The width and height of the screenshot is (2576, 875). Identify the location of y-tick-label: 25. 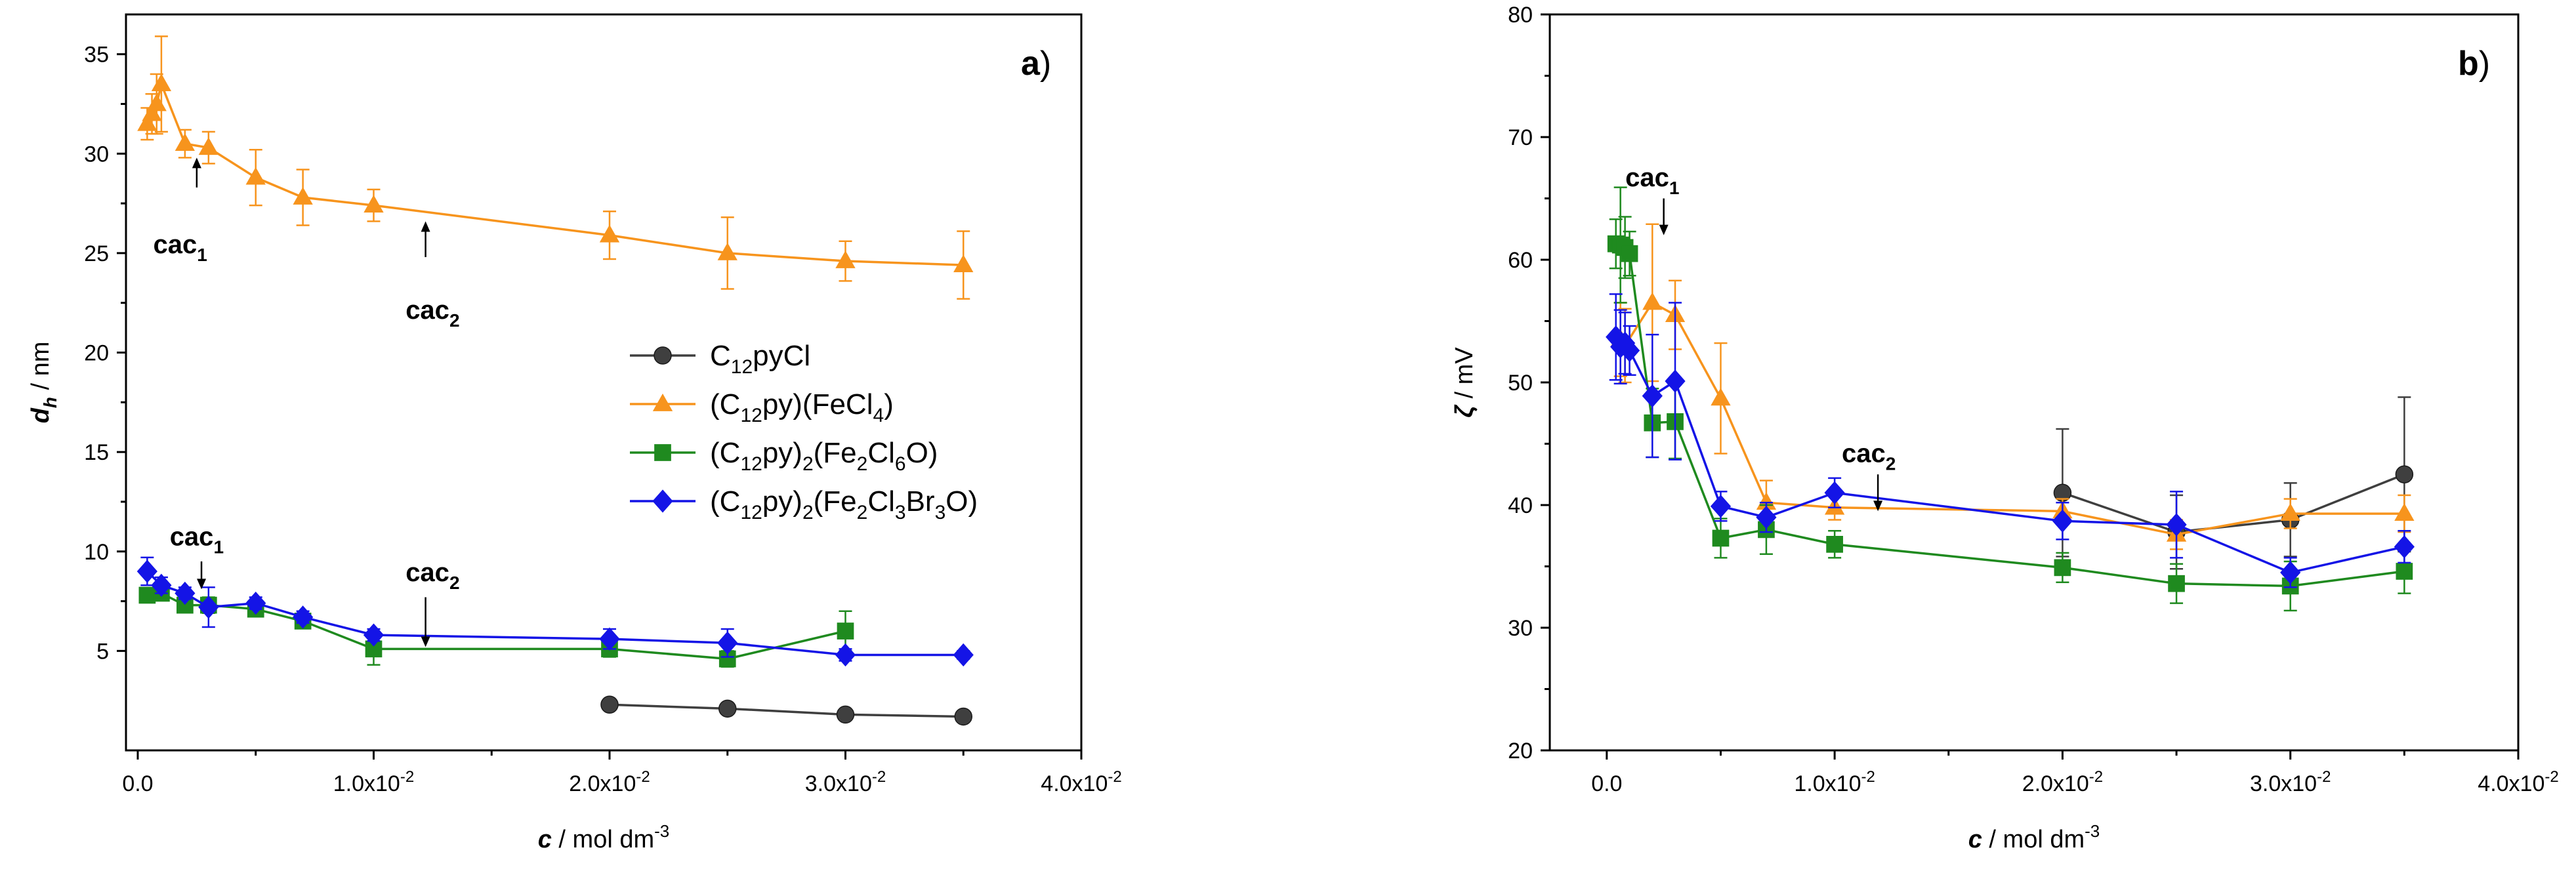
(97, 253).